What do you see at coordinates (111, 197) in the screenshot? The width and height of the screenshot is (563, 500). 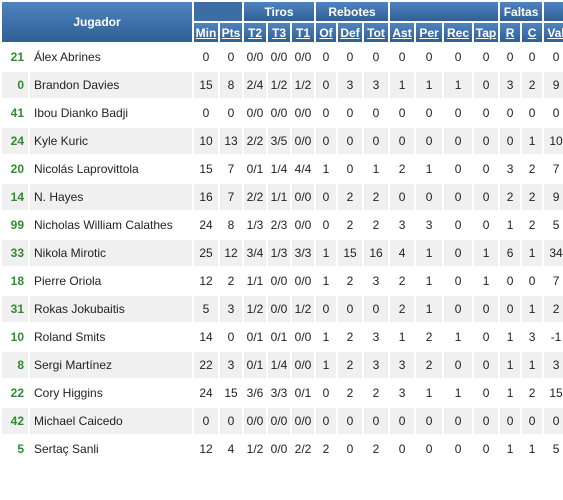 I see `player-name: N. Hayes` at bounding box center [111, 197].